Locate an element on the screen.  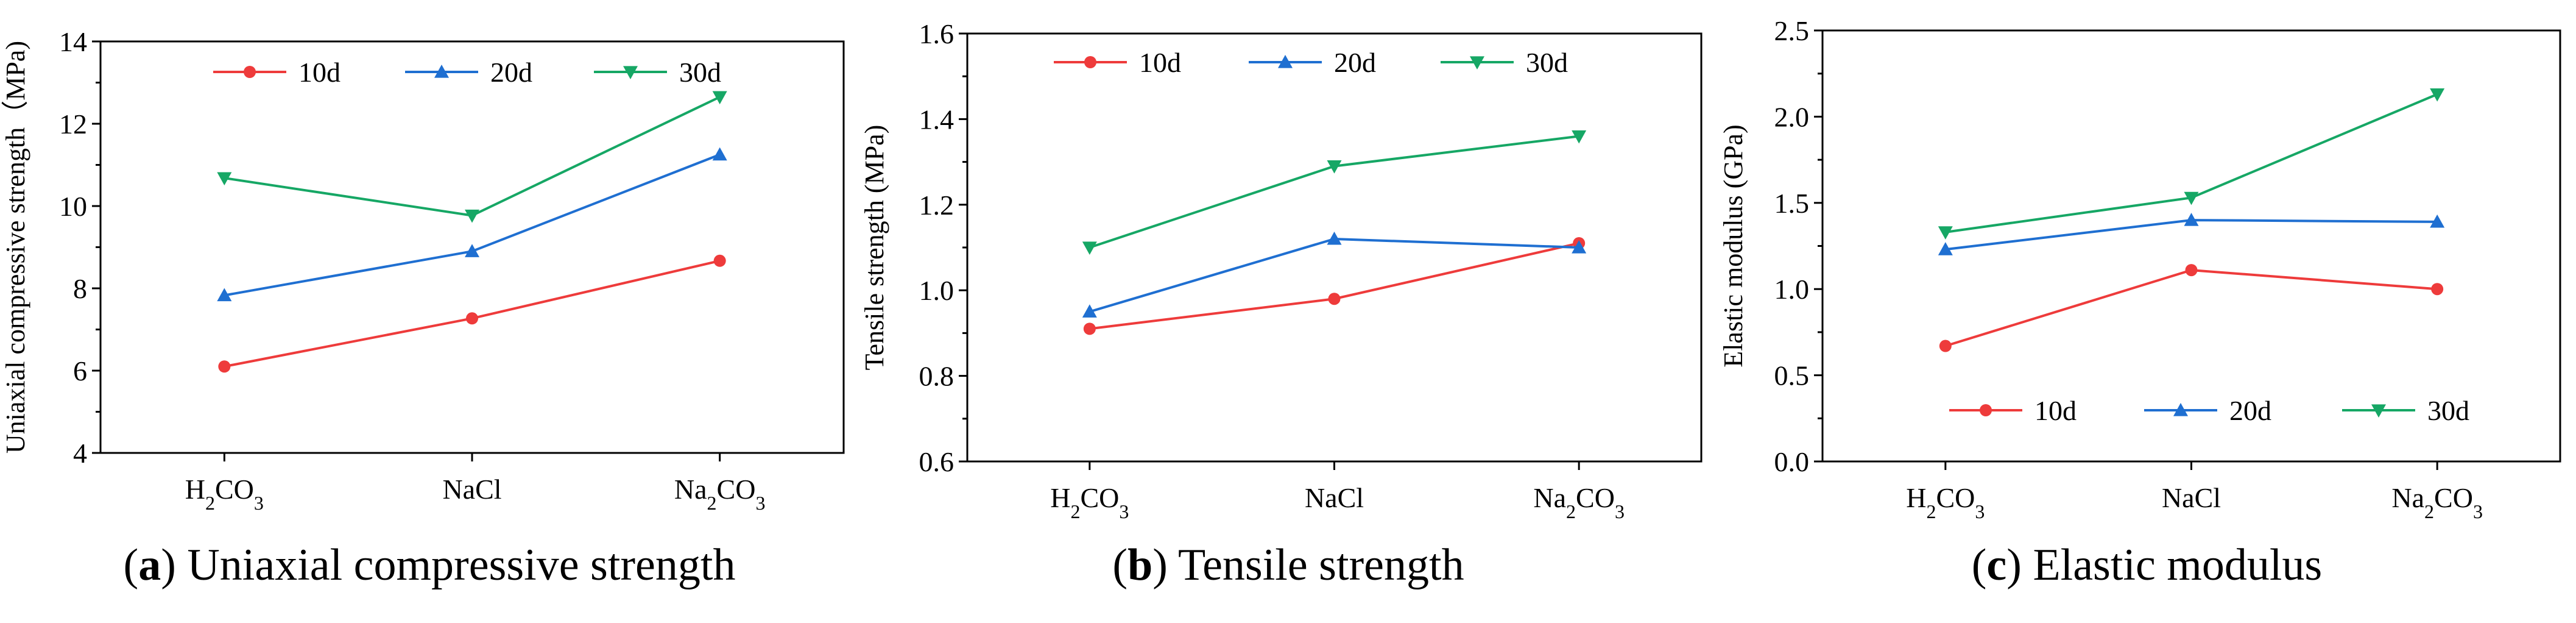
y-axis-label: Tensile strength (MPa) is located at coordinates (874, 248).